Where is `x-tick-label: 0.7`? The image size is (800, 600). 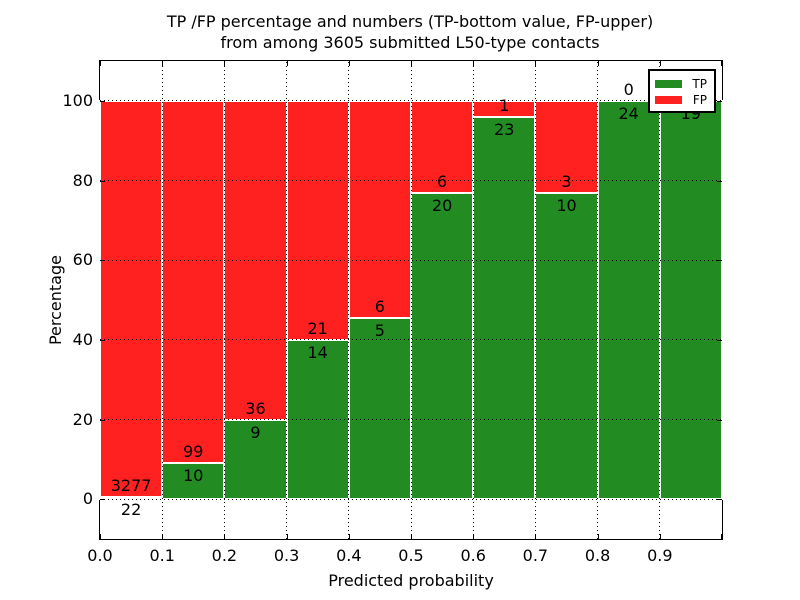 x-tick-label: 0.7 is located at coordinates (535, 555).